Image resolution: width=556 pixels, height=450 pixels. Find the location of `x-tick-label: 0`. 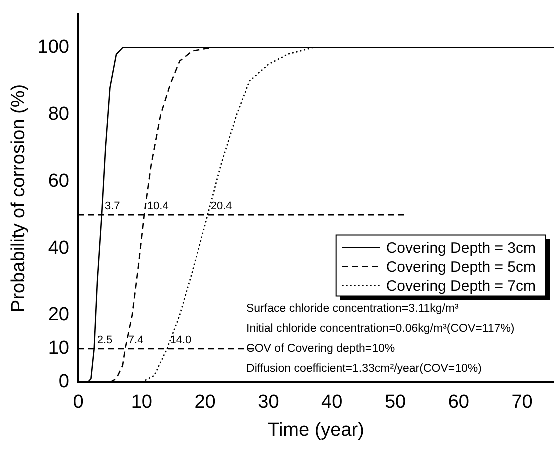

x-tick-label: 0 is located at coordinates (78, 403).